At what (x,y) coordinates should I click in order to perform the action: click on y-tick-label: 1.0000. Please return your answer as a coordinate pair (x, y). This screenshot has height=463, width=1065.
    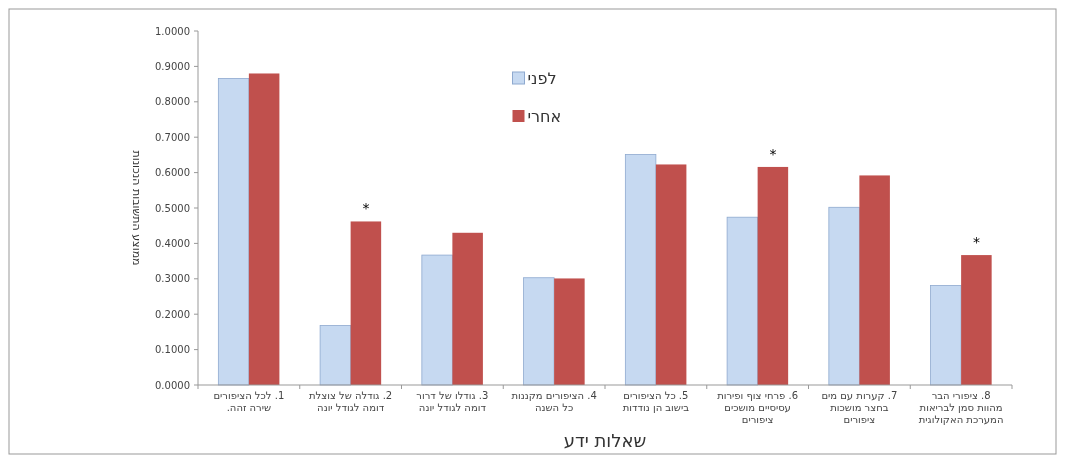
    Looking at the image, I should click on (172, 31).